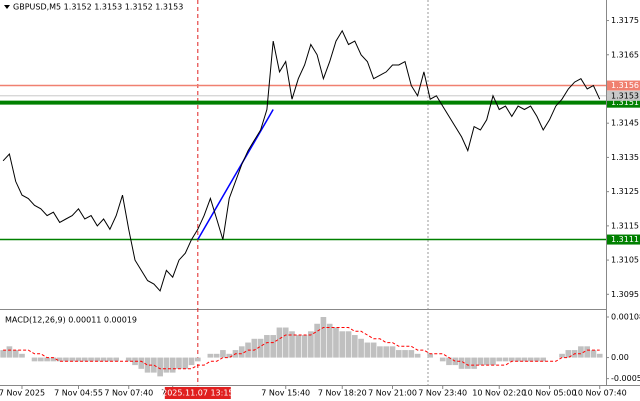  What do you see at coordinates (499, 393) in the screenshot?
I see `x-tick-label: 10 Nov 02:20` at bounding box center [499, 393].